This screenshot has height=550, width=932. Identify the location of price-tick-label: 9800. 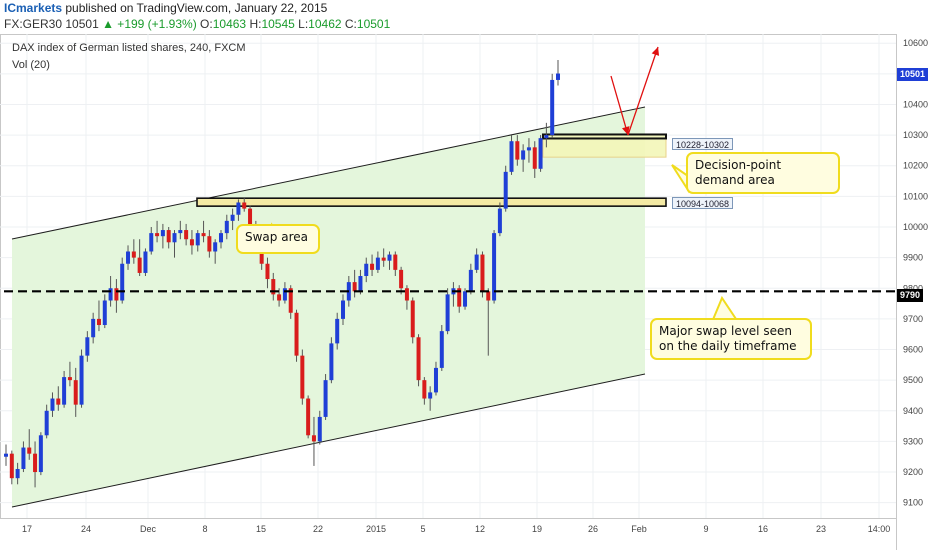
(913, 288).